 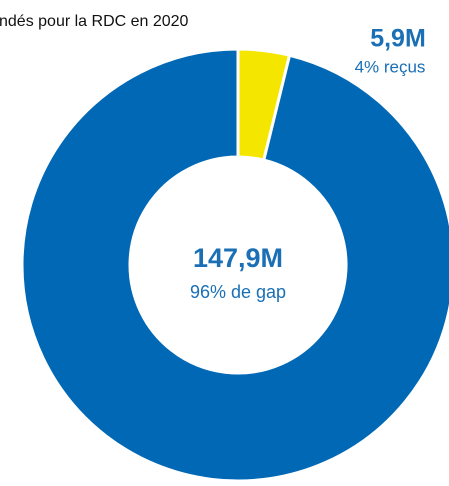 What do you see at coordinates (398, 39) in the screenshot?
I see `value-label: 5,9M` at bounding box center [398, 39].